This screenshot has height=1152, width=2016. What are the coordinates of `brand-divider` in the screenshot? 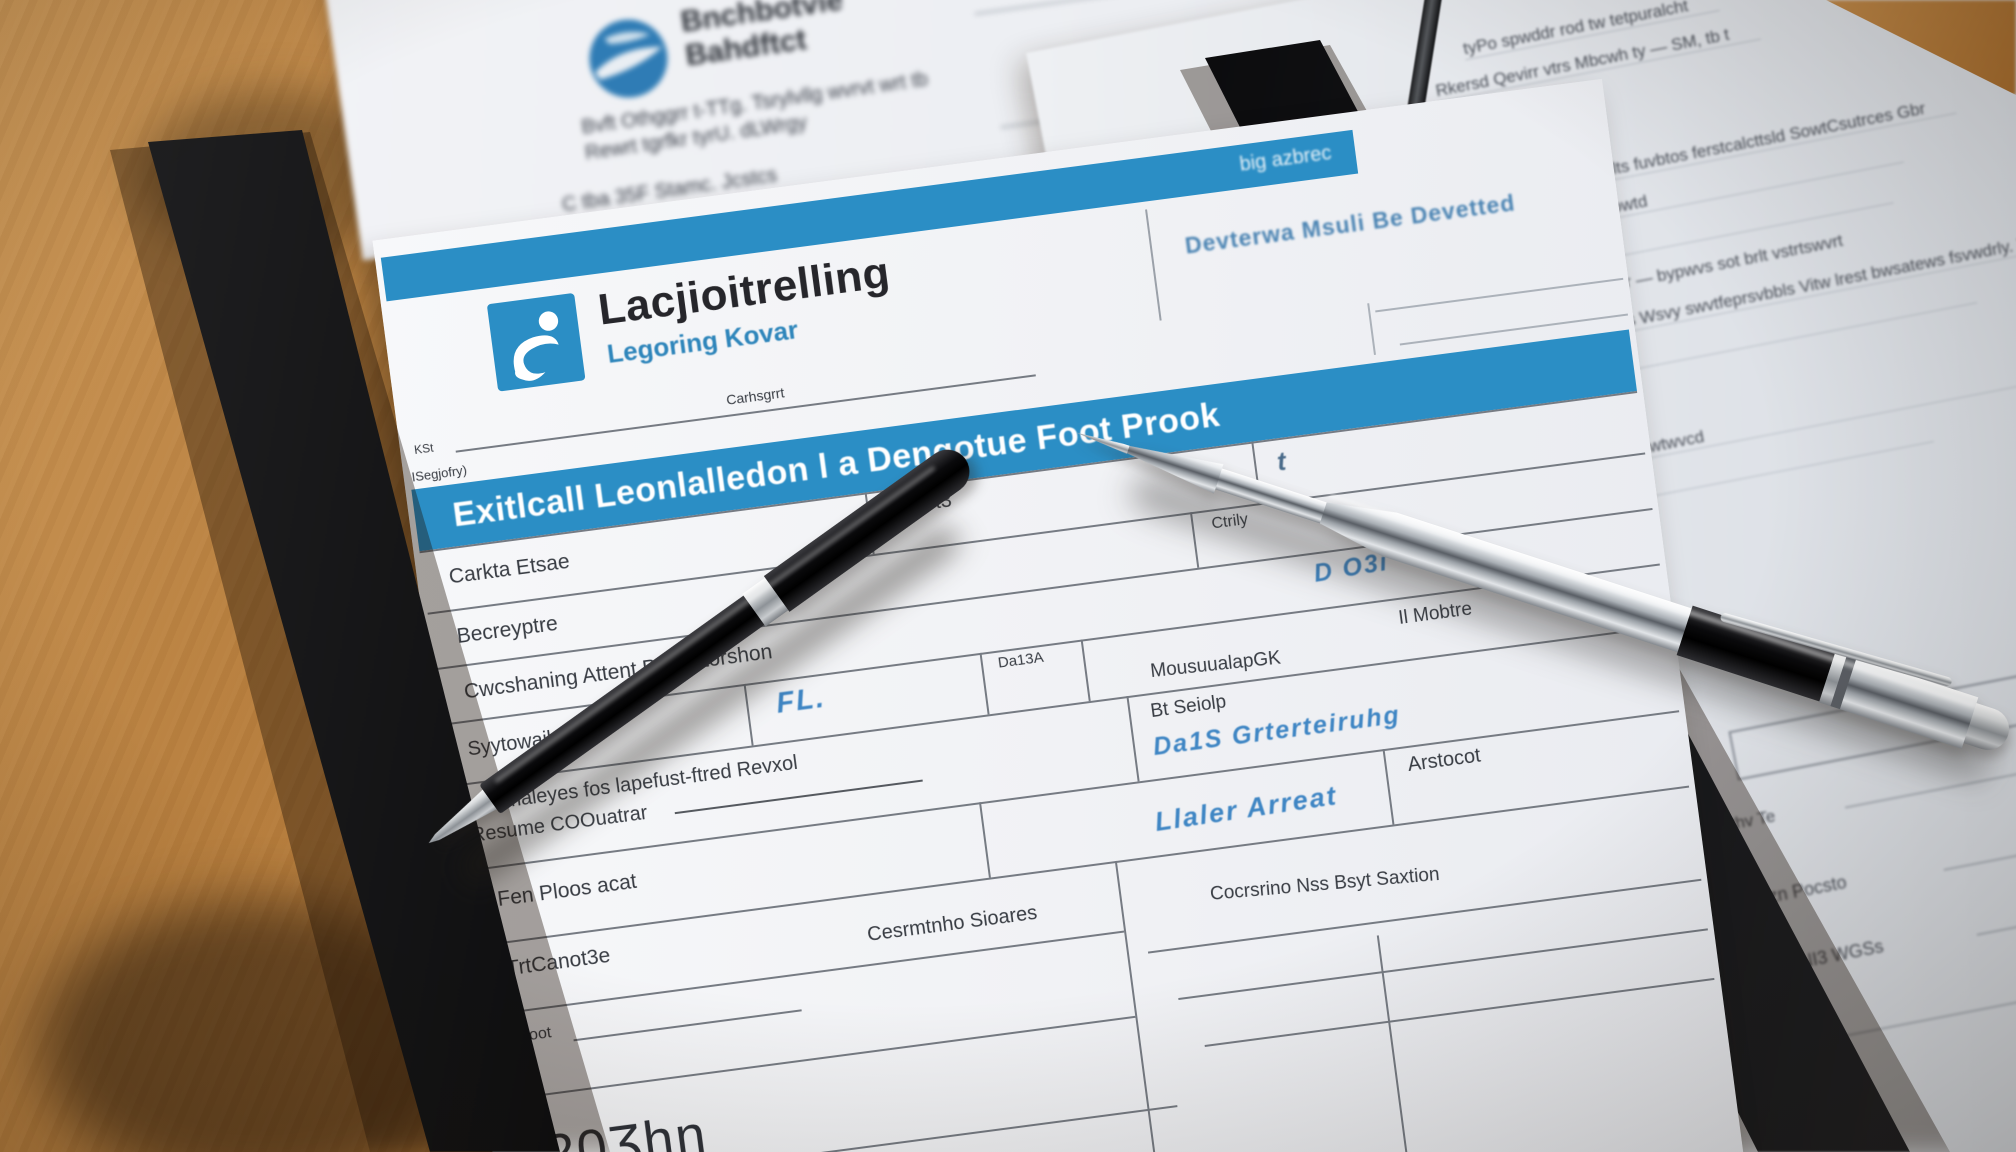 It's located at (1153, 265).